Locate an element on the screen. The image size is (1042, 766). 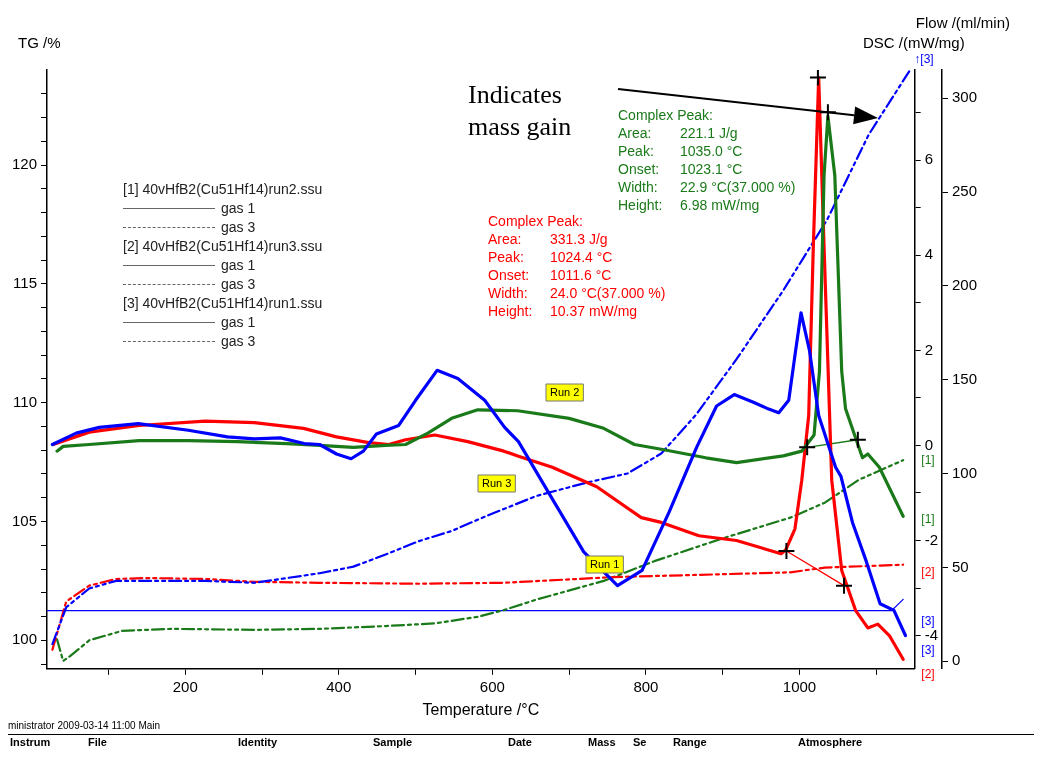
text: Complex Peak: Area: 221.1 J/g Peak: 1035.0 °C Onset: 1023.1 °C Width: 22.9 °C(37.000 %) Height: 6.98 mW/mg is located at coordinates (707, 160).